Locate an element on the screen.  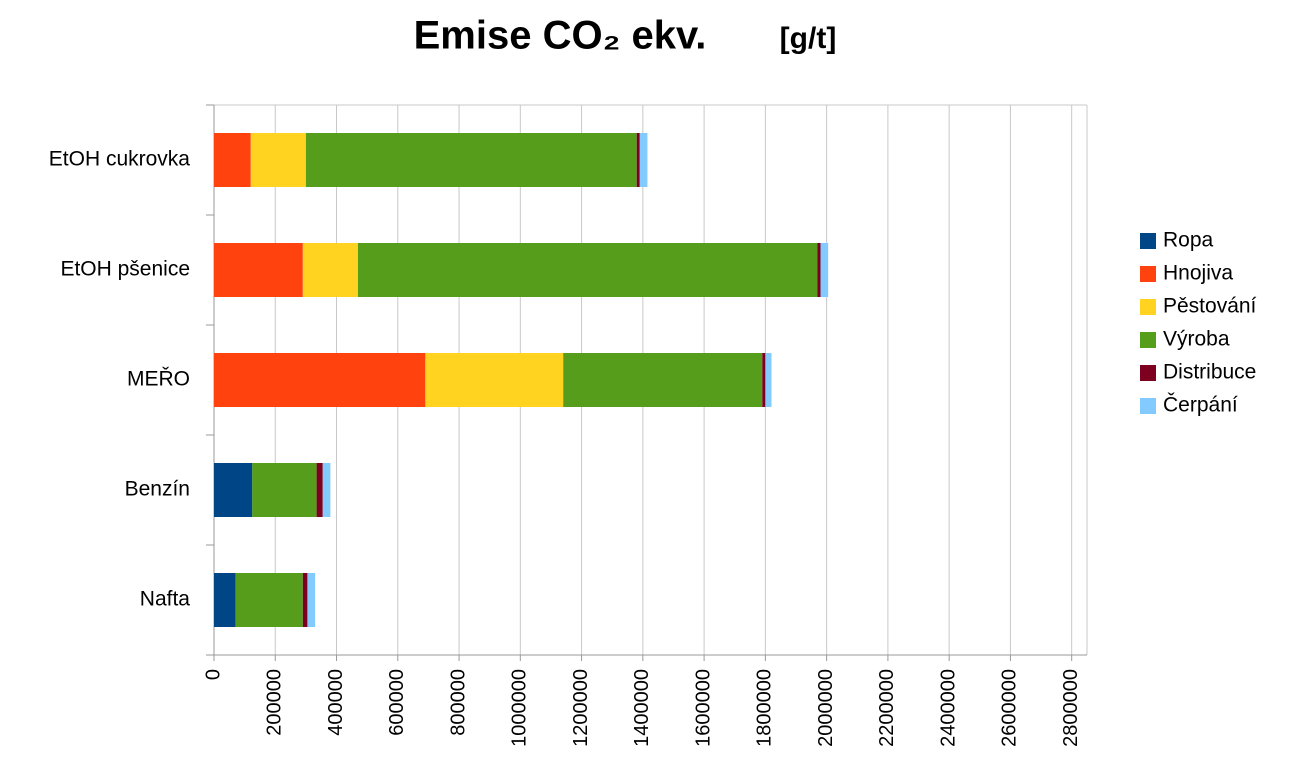
legend-label: Ropa is located at coordinates (1188, 240).